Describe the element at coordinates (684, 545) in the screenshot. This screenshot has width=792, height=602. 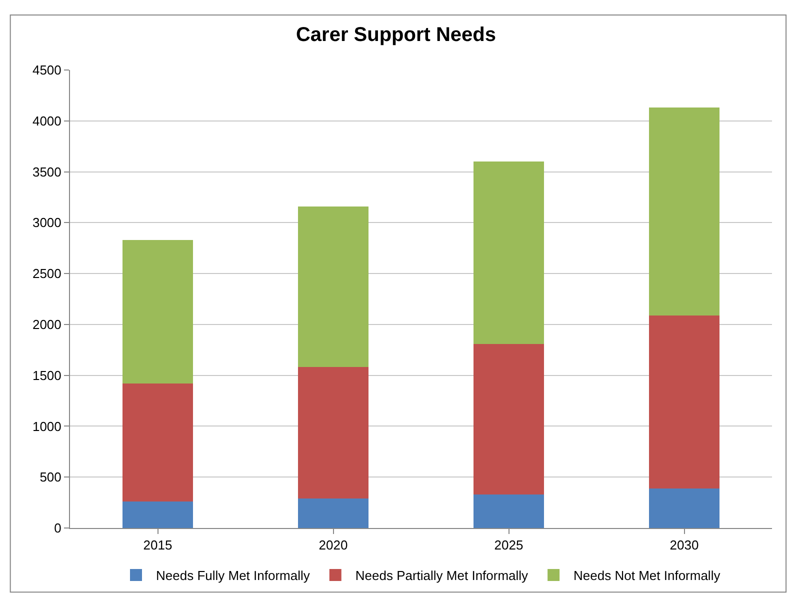
I see `x-tick-label: 2030` at that location.